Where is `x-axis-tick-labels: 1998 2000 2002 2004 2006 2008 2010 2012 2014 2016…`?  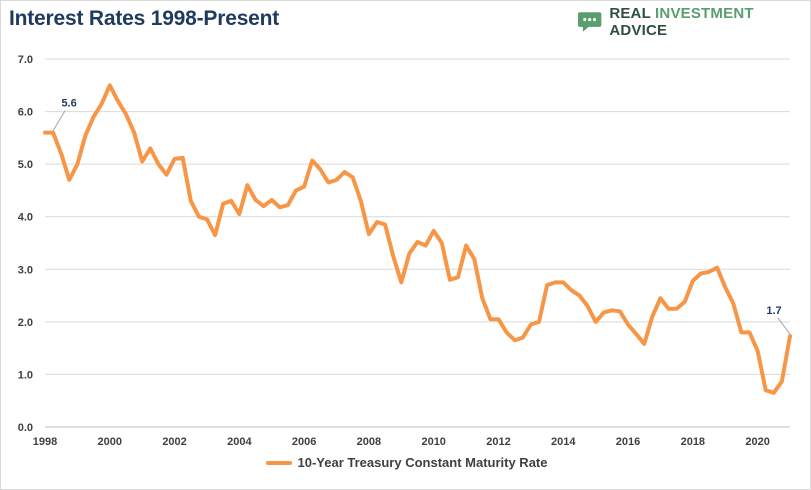
x-axis-tick-labels: 1998 2000 2002 2004 2006 2008 2010 2012 2014 2016… is located at coordinates (401, 442).